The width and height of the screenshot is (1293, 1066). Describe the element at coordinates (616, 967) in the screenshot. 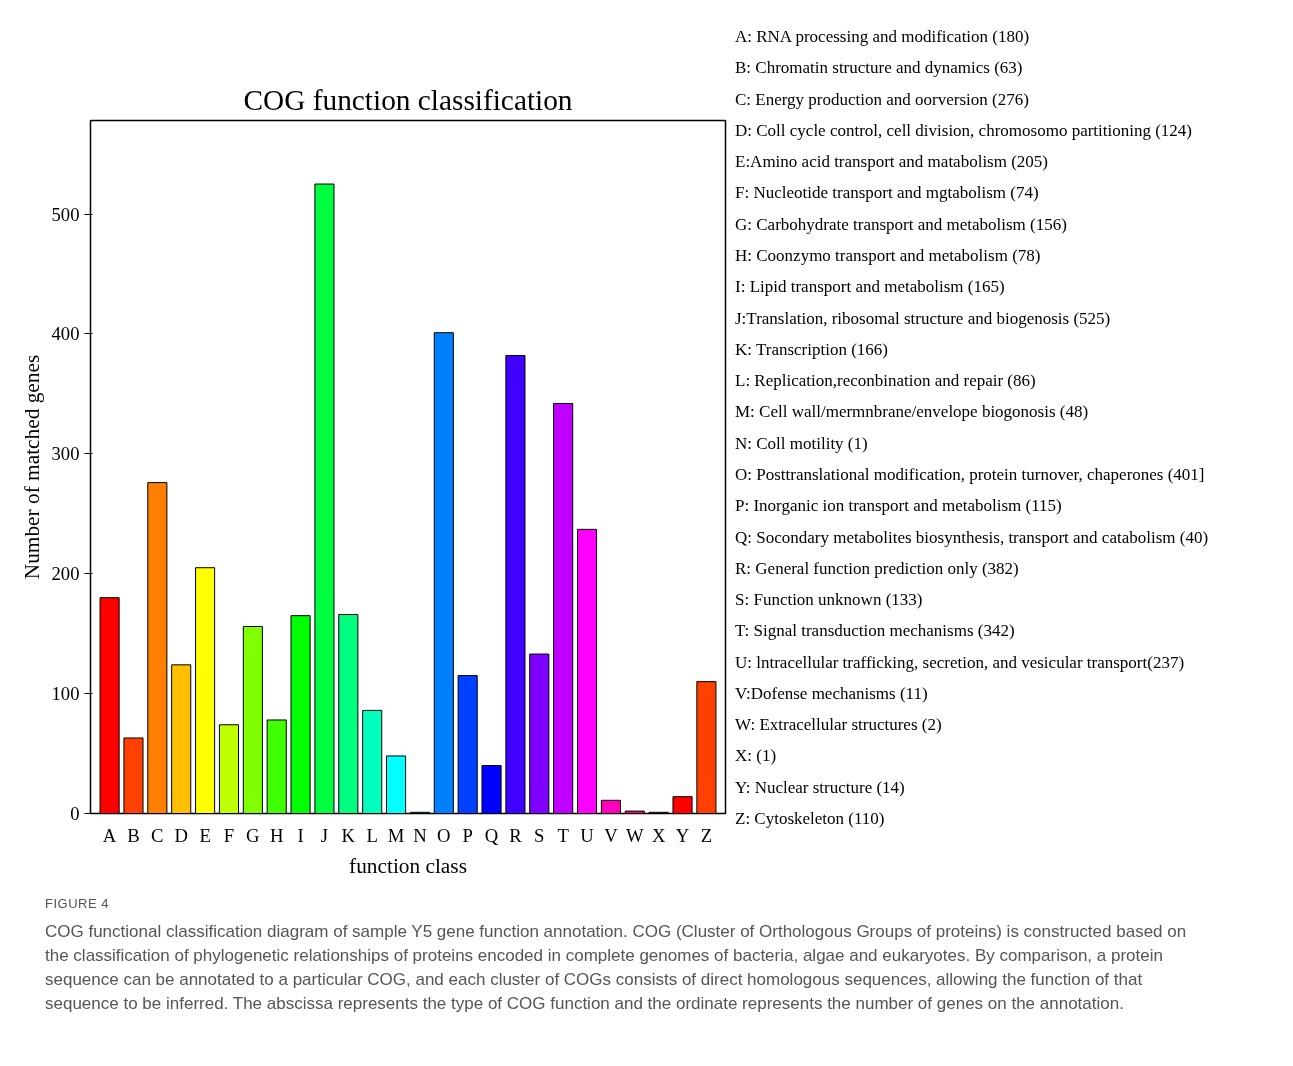

I see `text: COG functional classification diagram of sample Y5 gene function annotation. COG (Cluster of Orthologous Groups of proteins) is constructed based on the classification of phylogenetic relationships of proteins encoded in complete genomes of bacteria, algae and eukaryotes. By comparison, a protein sequence can be annotated to a particular COG, and each cluster of COGs consists of direct homologous sequences, allowing the function of that sequence to be inferred. The abscissa represents the type of COG function and the ordinate represents the number of genes on the annotation.` at that location.